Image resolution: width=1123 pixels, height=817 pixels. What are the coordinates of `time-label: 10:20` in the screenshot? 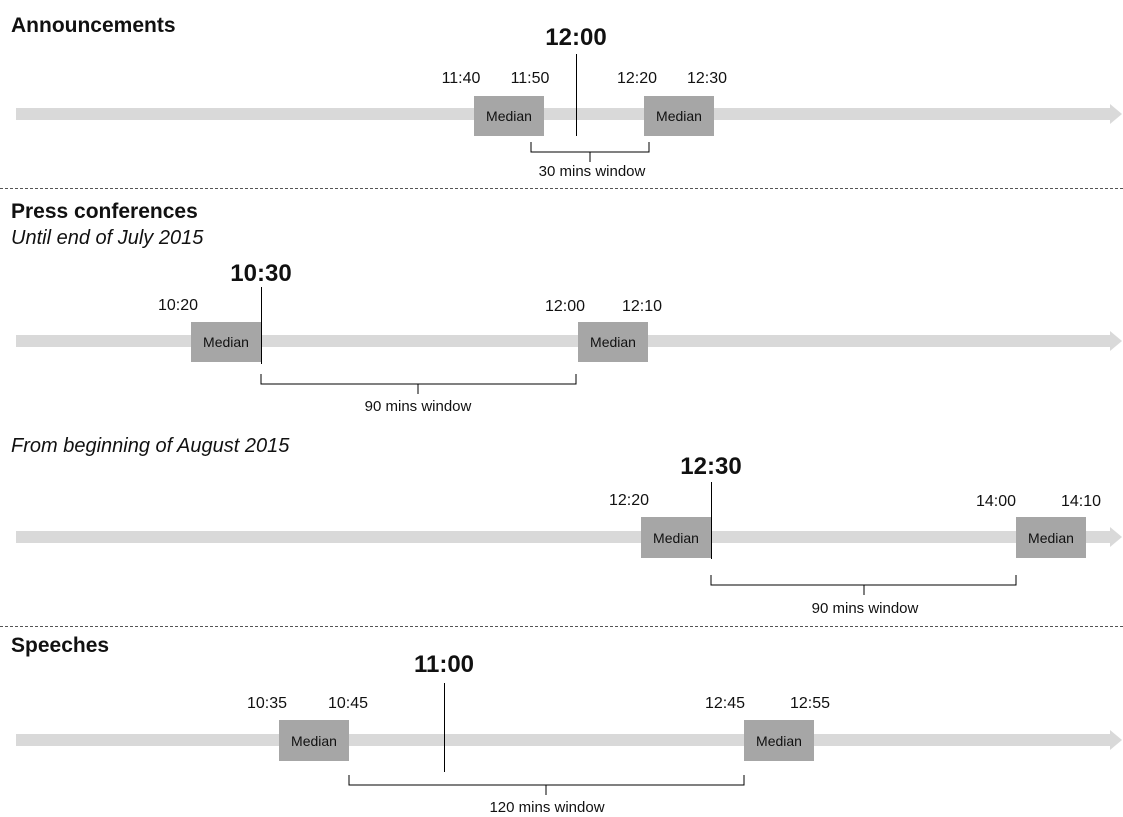 It's located at (178, 305).